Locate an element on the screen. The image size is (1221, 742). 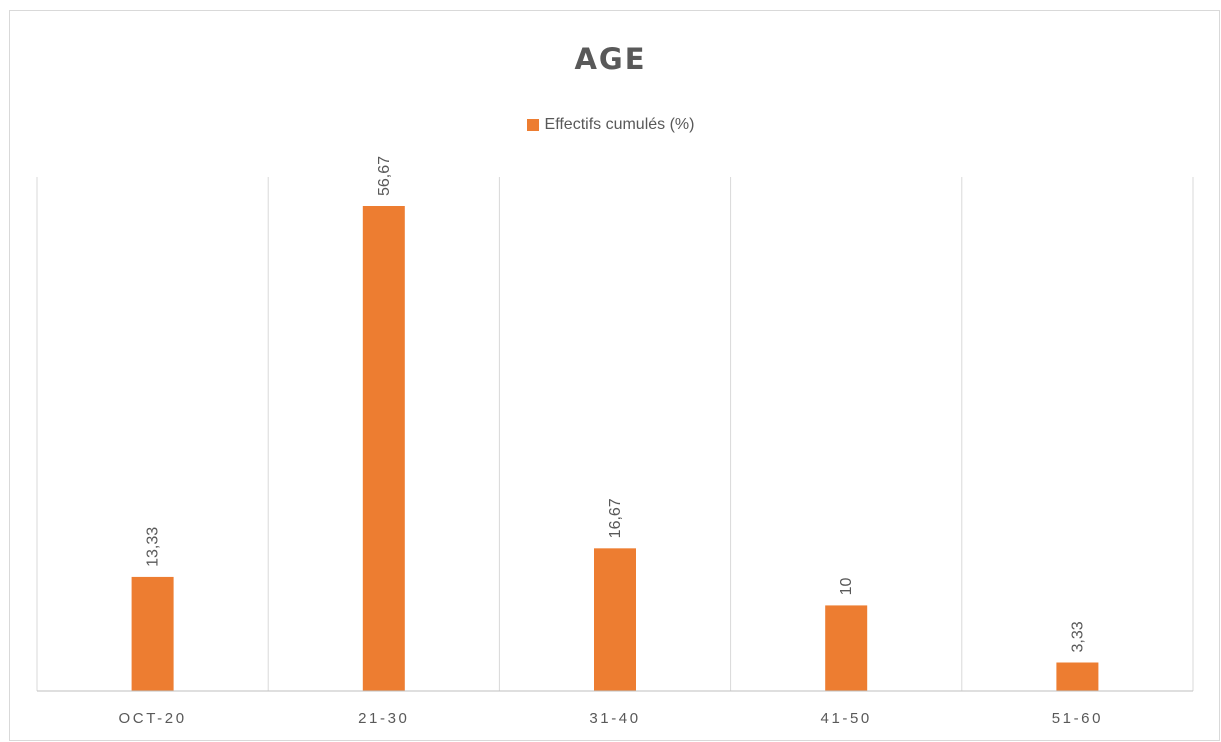
legend: Effectifs cumulés (%) is located at coordinates (610, 125).